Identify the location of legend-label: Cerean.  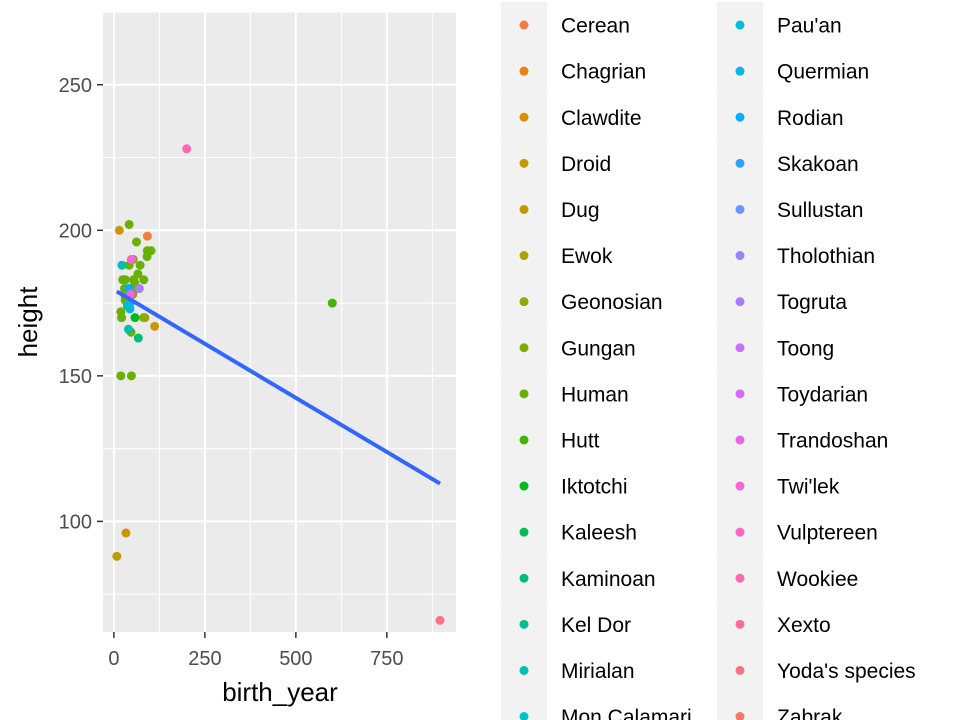
(595, 26).